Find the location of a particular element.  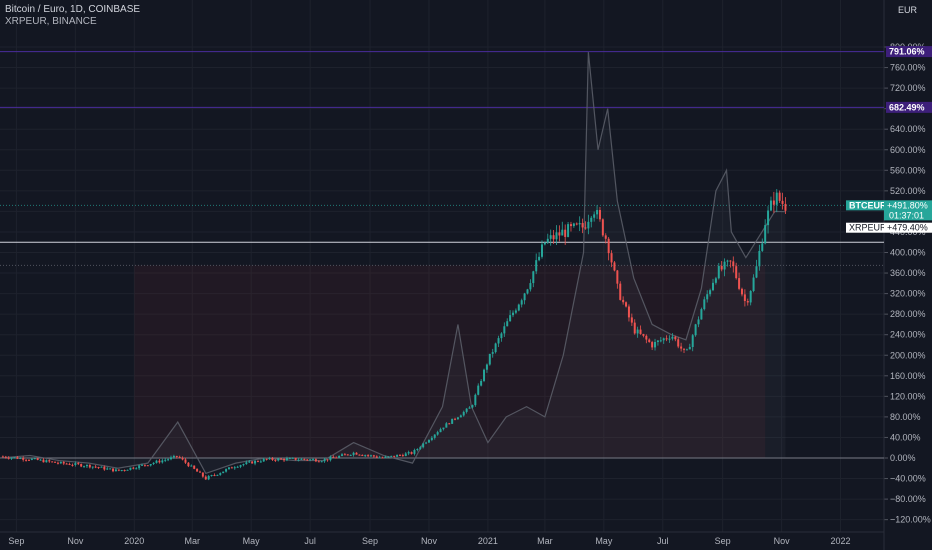

price-tick-label: 320.00% is located at coordinates (908, 294).